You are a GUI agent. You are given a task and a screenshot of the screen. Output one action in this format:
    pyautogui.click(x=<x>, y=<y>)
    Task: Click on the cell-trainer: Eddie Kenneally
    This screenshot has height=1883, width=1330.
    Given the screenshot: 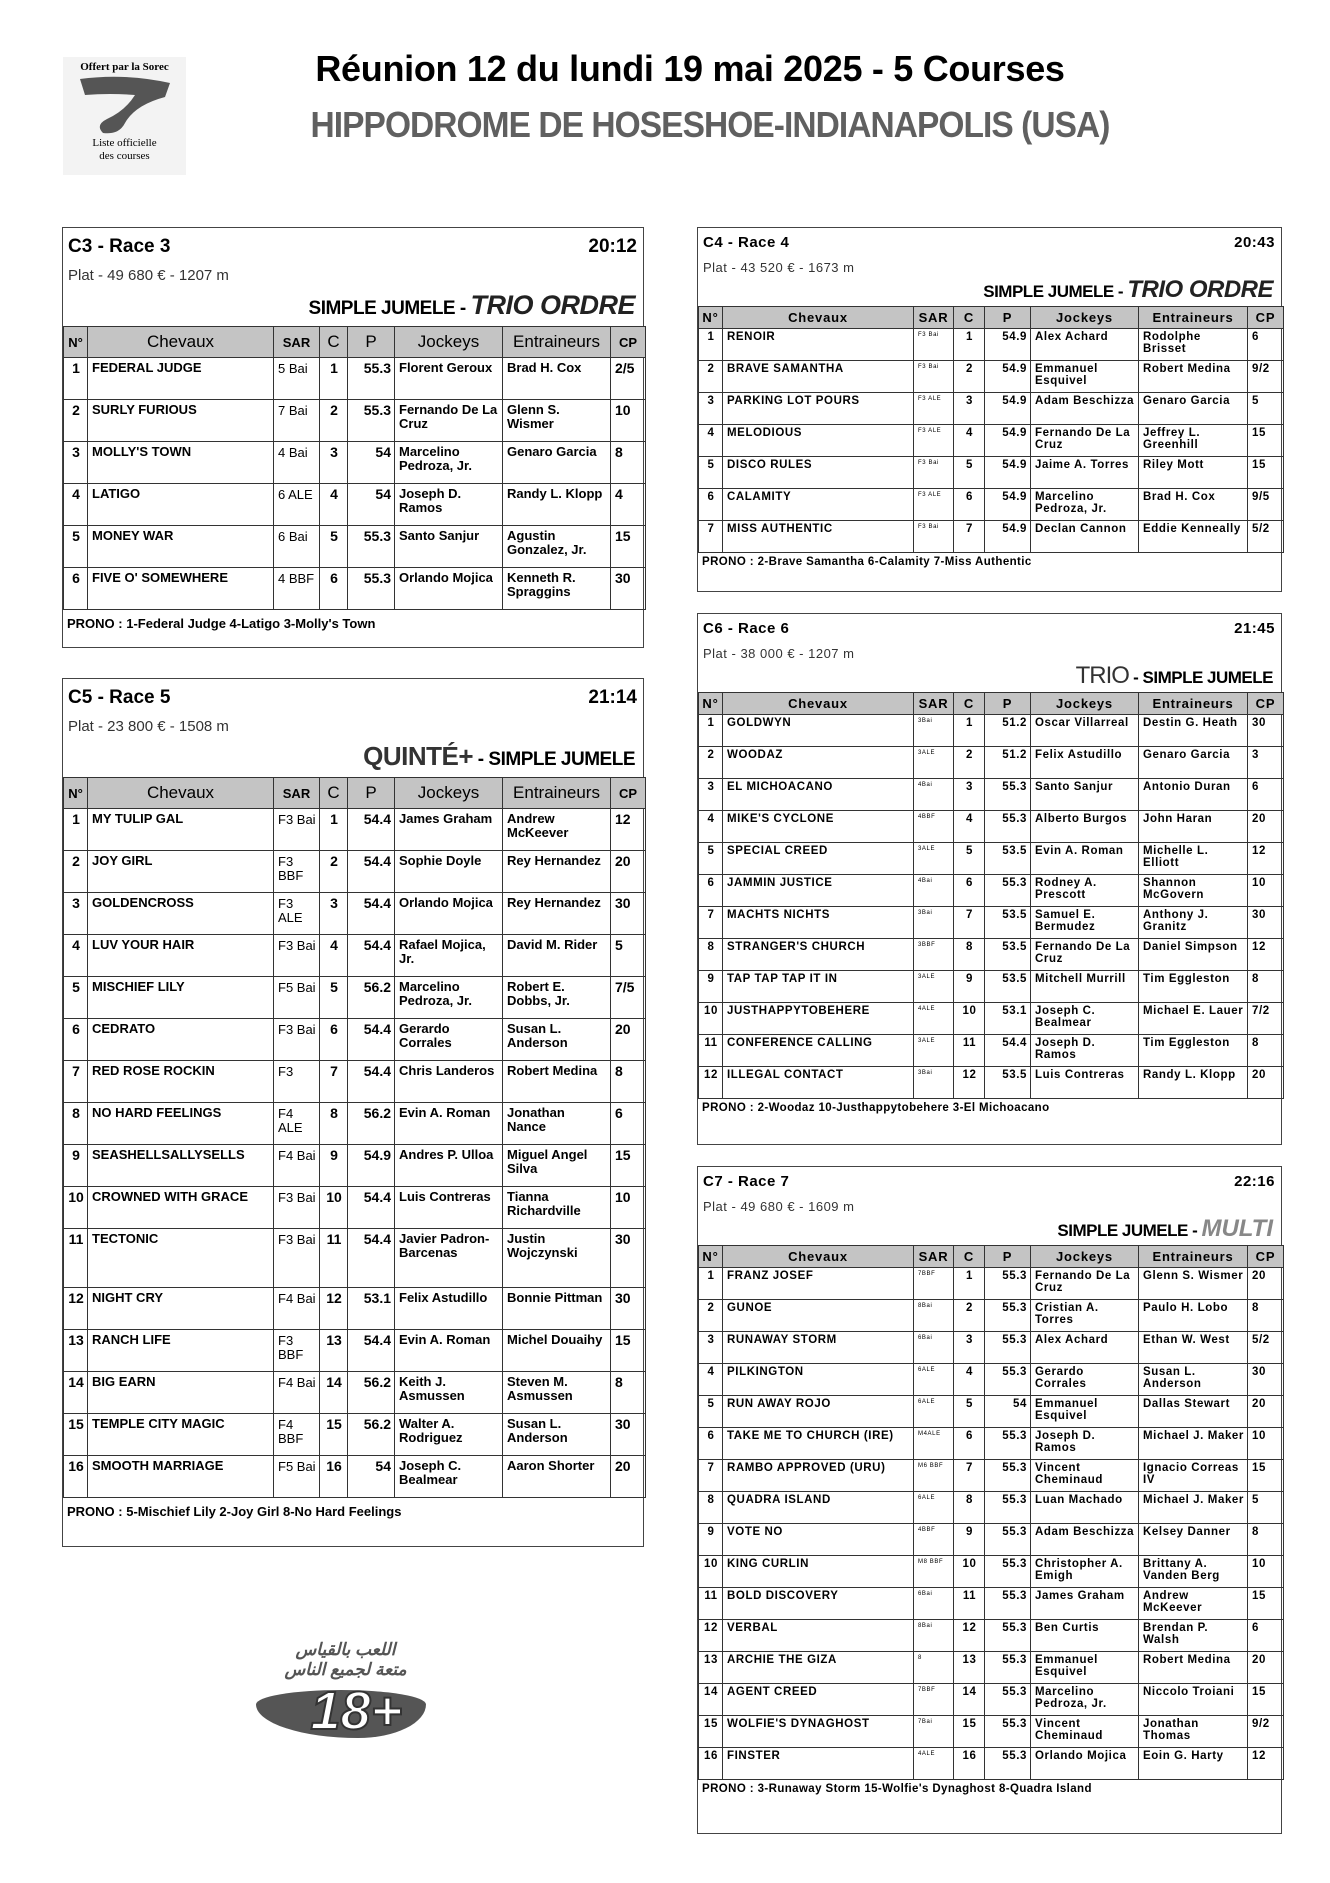 What is the action you would take?
    pyautogui.click(x=1193, y=536)
    